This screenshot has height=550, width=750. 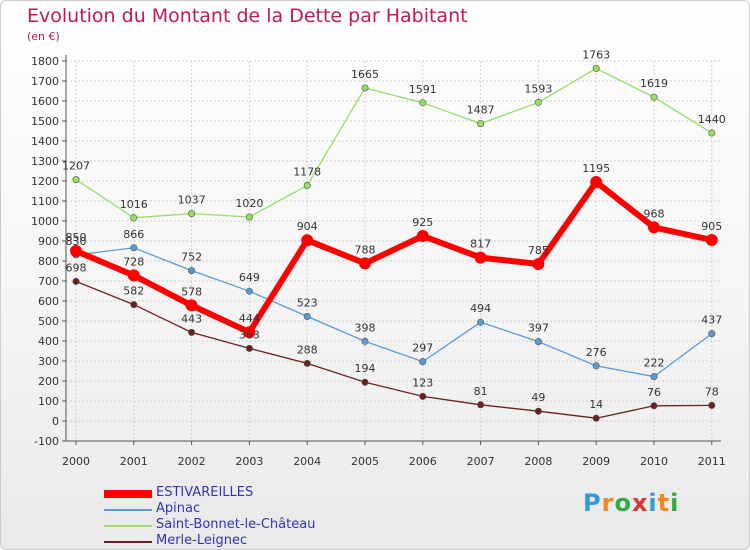 What do you see at coordinates (623, 503) in the screenshot?
I see `logo-letter: o` at bounding box center [623, 503].